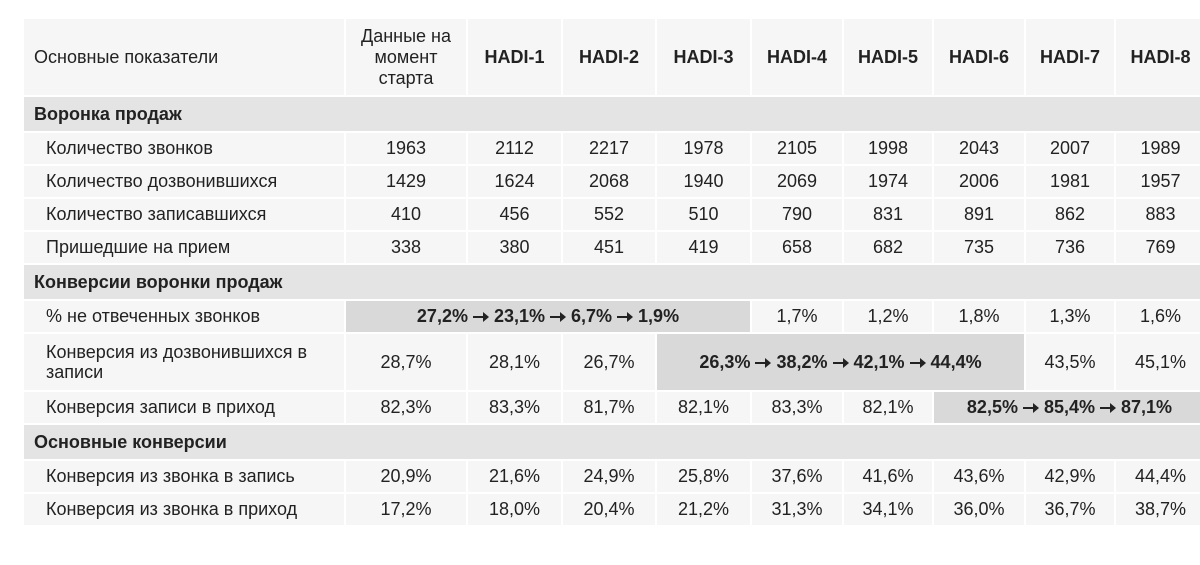 This screenshot has width=1200, height=565. Describe the element at coordinates (979, 316) in the screenshot. I see `value-cell: 1,8%` at that location.